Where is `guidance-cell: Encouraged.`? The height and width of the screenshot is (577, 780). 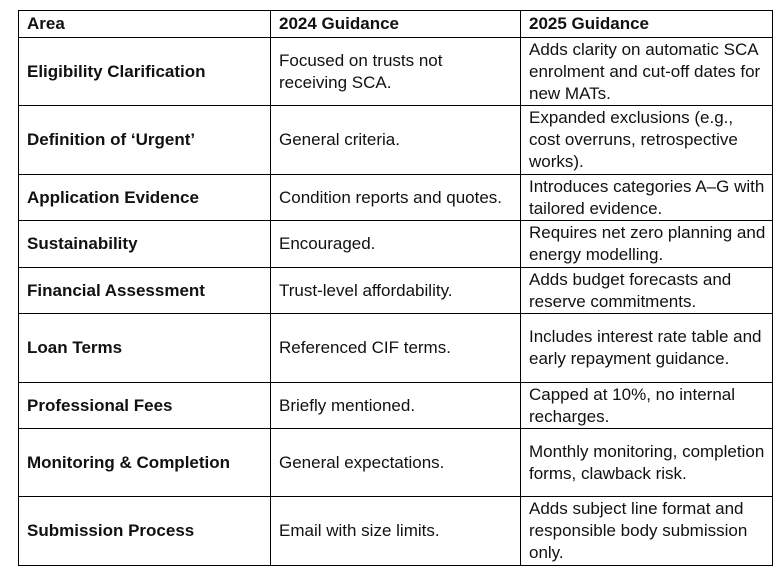
guidance-cell: Encouraged. is located at coordinates (395, 244).